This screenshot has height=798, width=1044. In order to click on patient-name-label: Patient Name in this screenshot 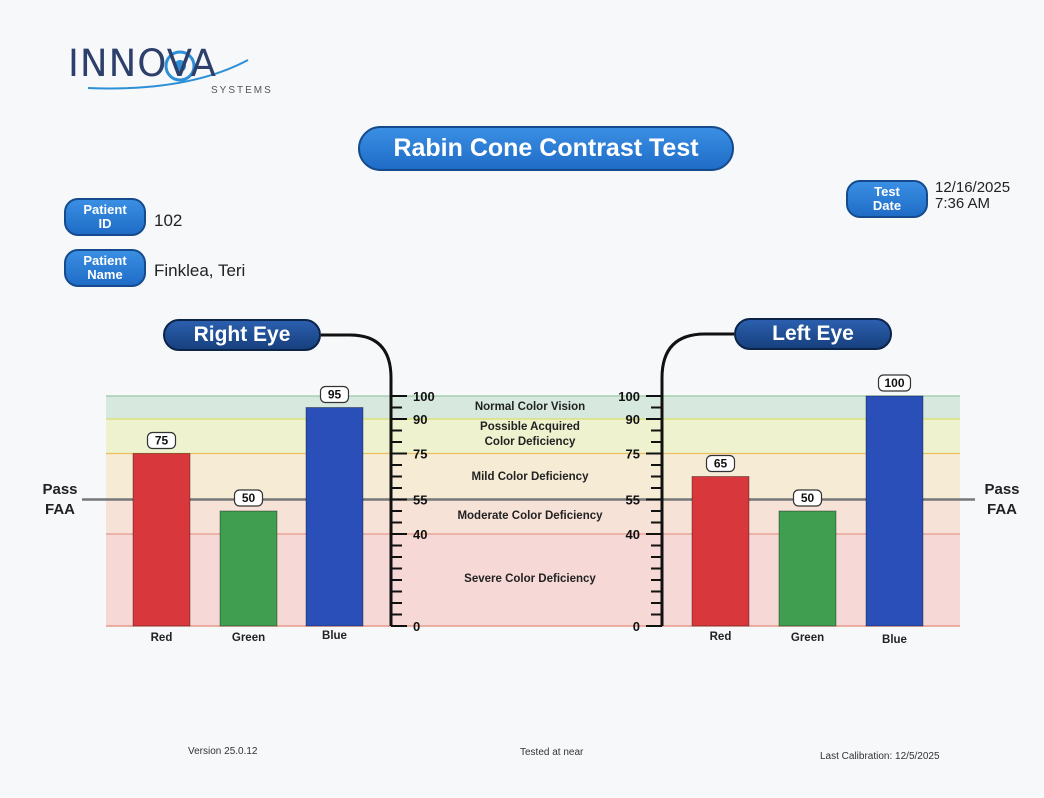, I will do `click(105, 268)`.